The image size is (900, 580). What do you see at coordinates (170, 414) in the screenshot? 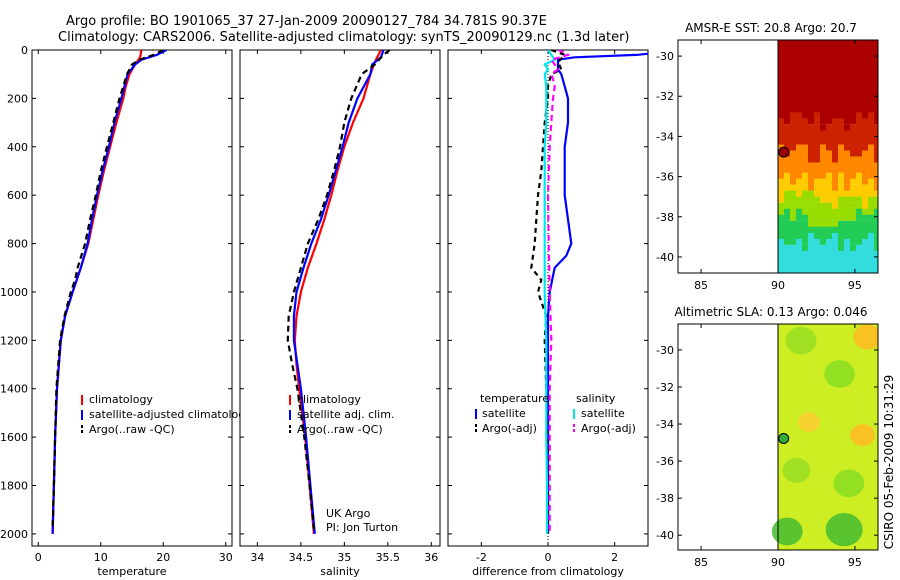
I see `legend-label: satellite-adjusted climatology` at bounding box center [170, 414].